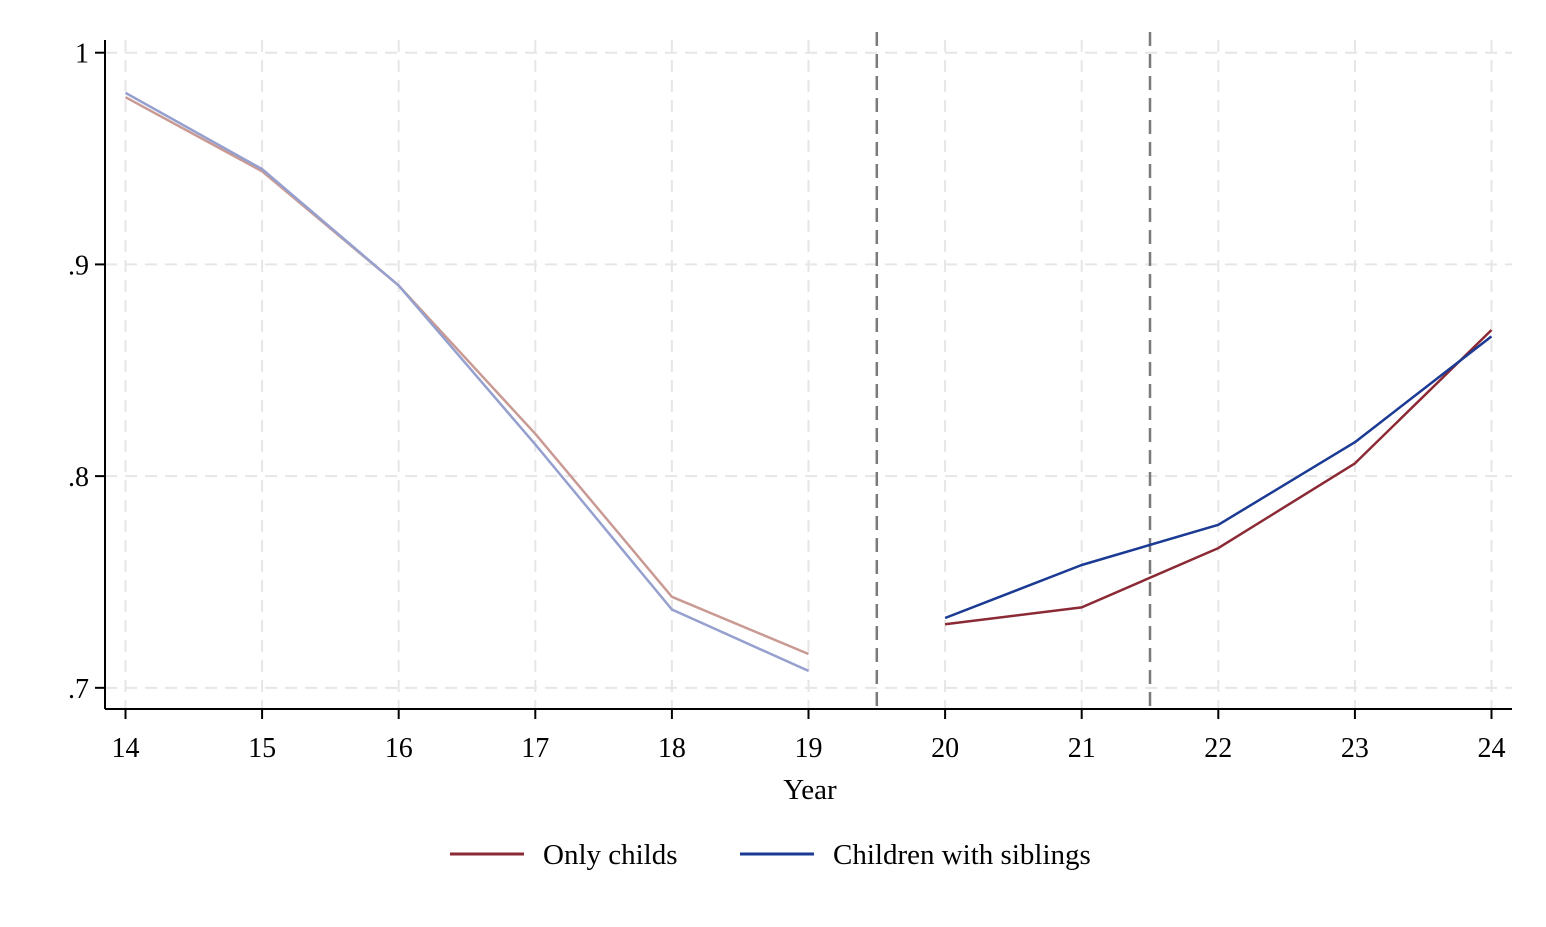 Image resolution: width=1546 pixels, height=927 pixels. What do you see at coordinates (770, 855) in the screenshot?
I see `legend: Only childs Children with siblings` at bounding box center [770, 855].